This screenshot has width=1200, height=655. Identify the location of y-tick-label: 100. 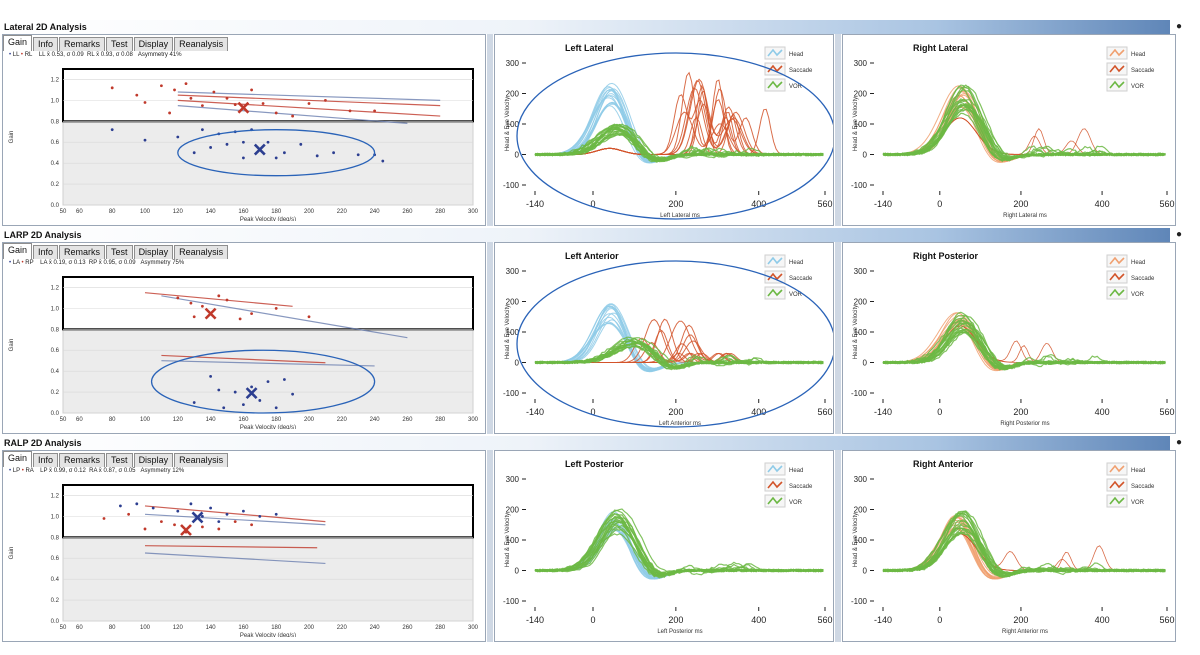
(513, 124).